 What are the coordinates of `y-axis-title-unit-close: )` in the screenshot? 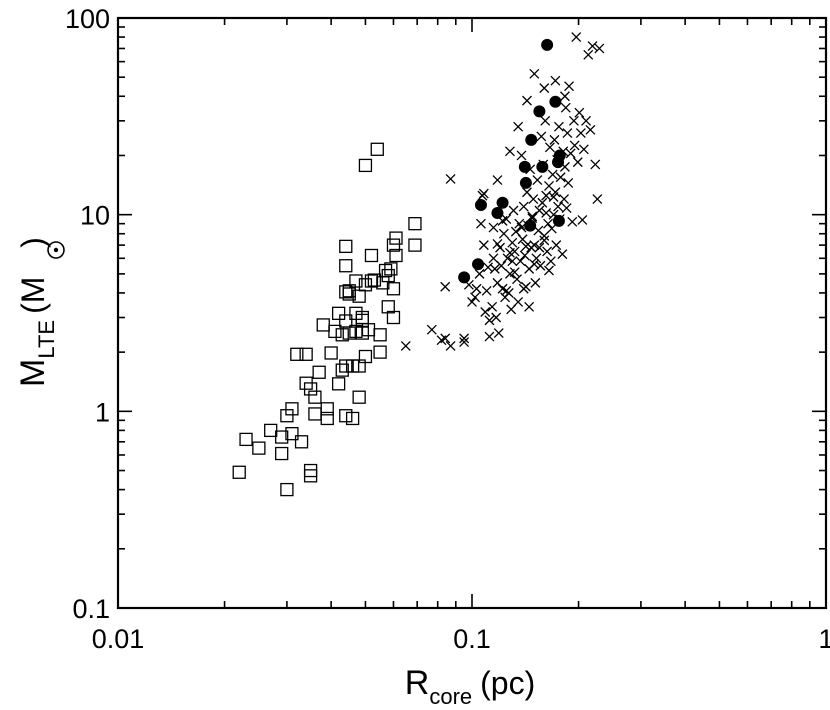 It's located at (33, 242).